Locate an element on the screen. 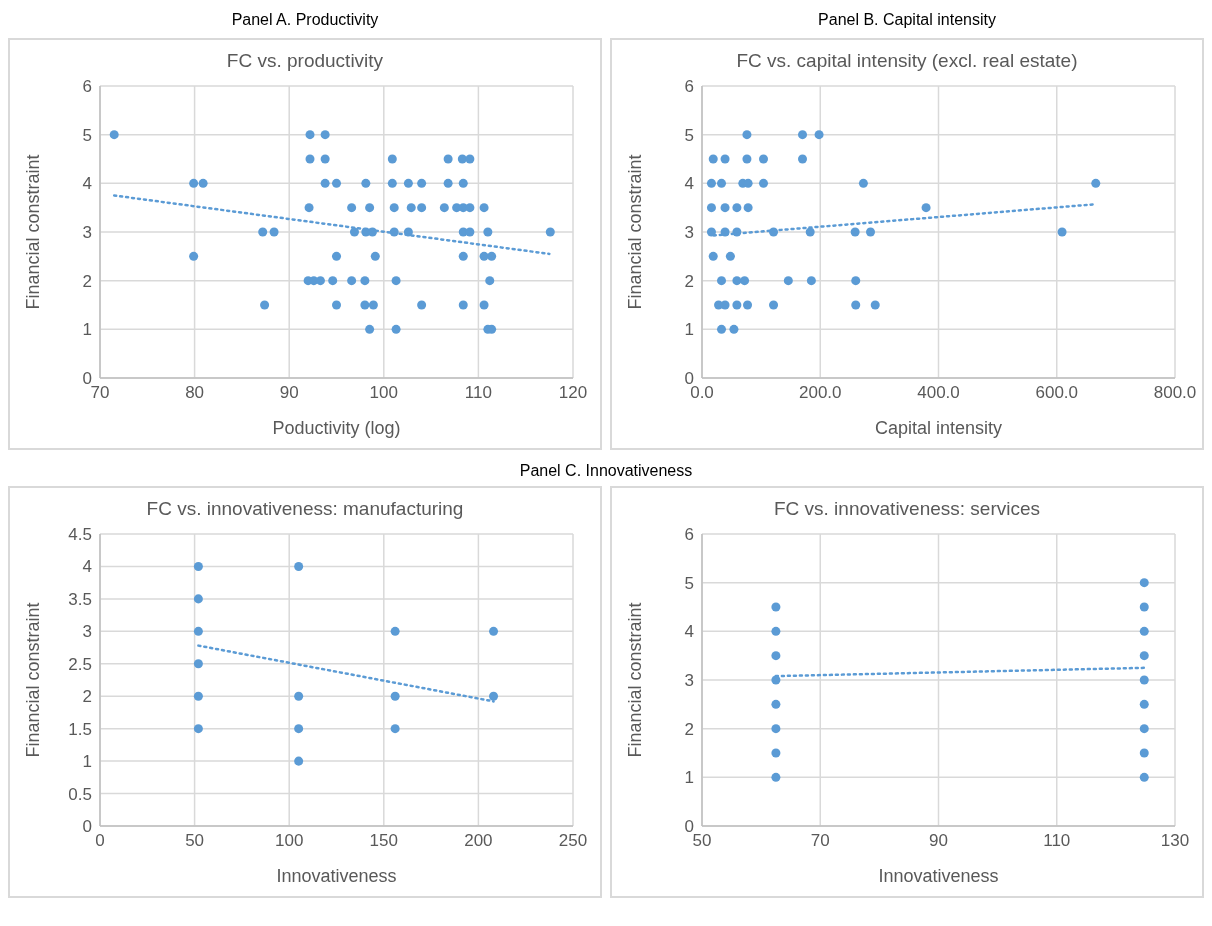 The image size is (1212, 926). y-tick-label: 4.5 is located at coordinates (80, 535).